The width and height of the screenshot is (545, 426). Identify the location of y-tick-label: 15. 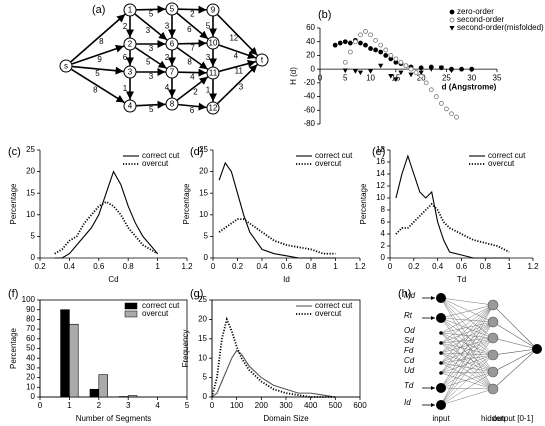
(30, 192).